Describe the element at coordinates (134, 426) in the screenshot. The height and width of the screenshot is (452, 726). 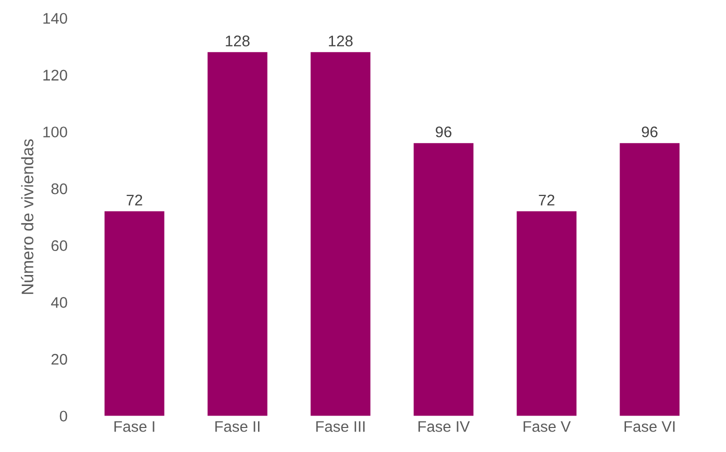
I see `x-tick-label: Fase I` at that location.